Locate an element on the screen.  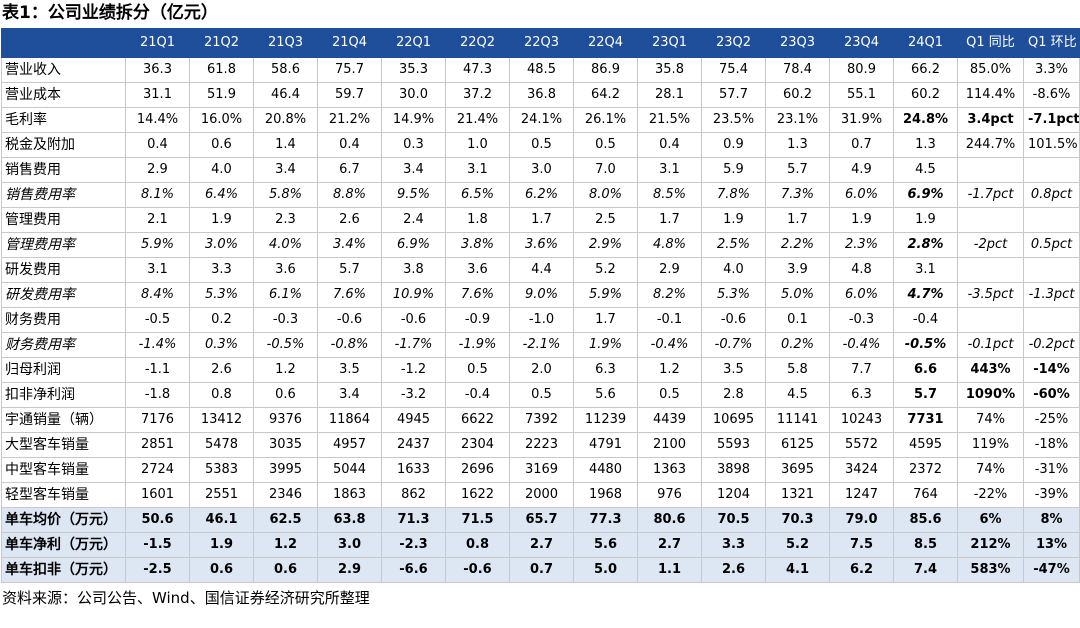
table-cell: 4.4 is located at coordinates (541, 270).